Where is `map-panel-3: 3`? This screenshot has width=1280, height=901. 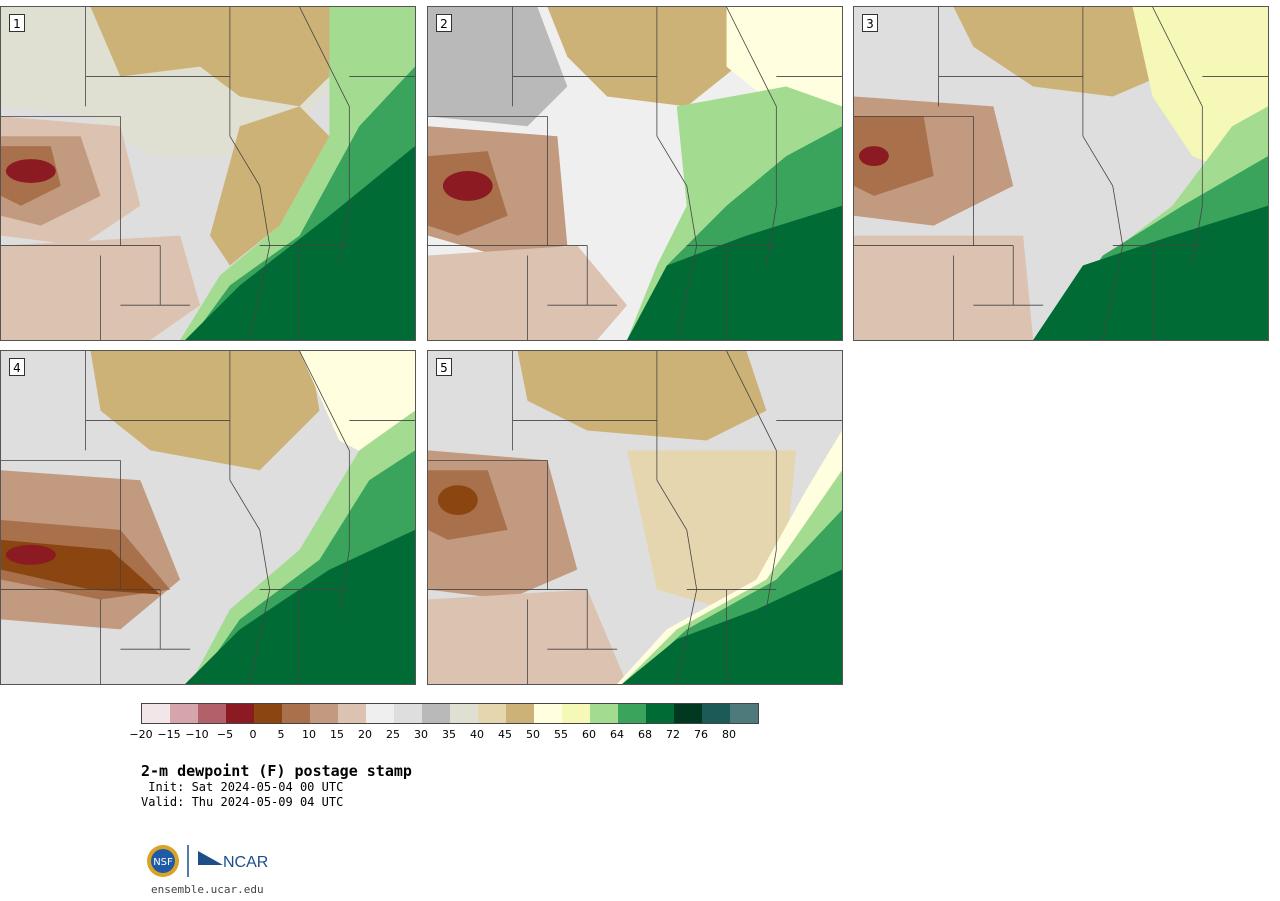 map-panel-3: 3 is located at coordinates (1061, 173).